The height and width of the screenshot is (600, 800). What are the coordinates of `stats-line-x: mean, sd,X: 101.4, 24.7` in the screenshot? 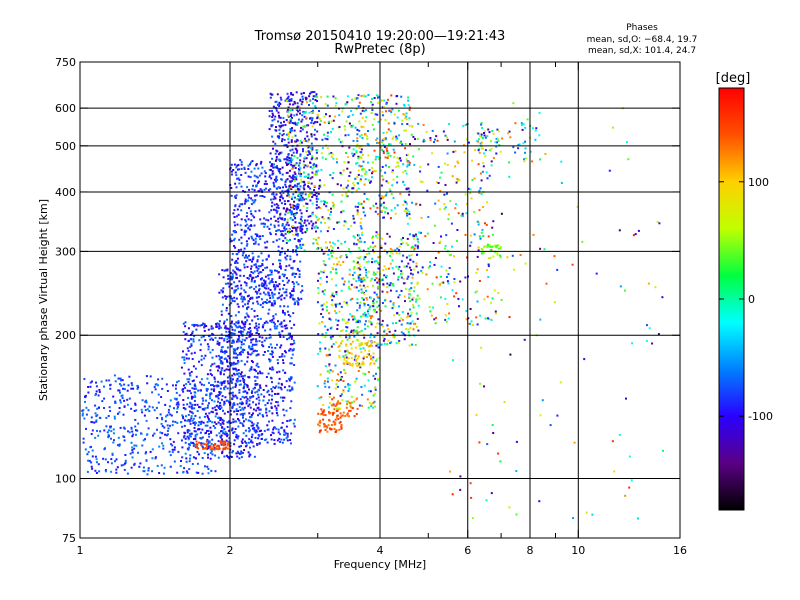 It's located at (642, 51).